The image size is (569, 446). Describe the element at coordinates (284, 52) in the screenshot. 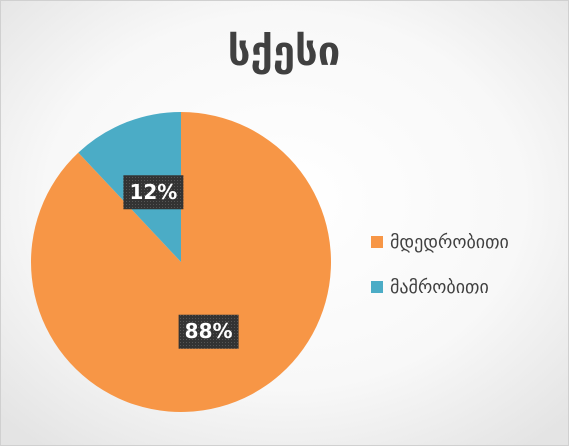

I see `chart-title: სქესი` at that location.